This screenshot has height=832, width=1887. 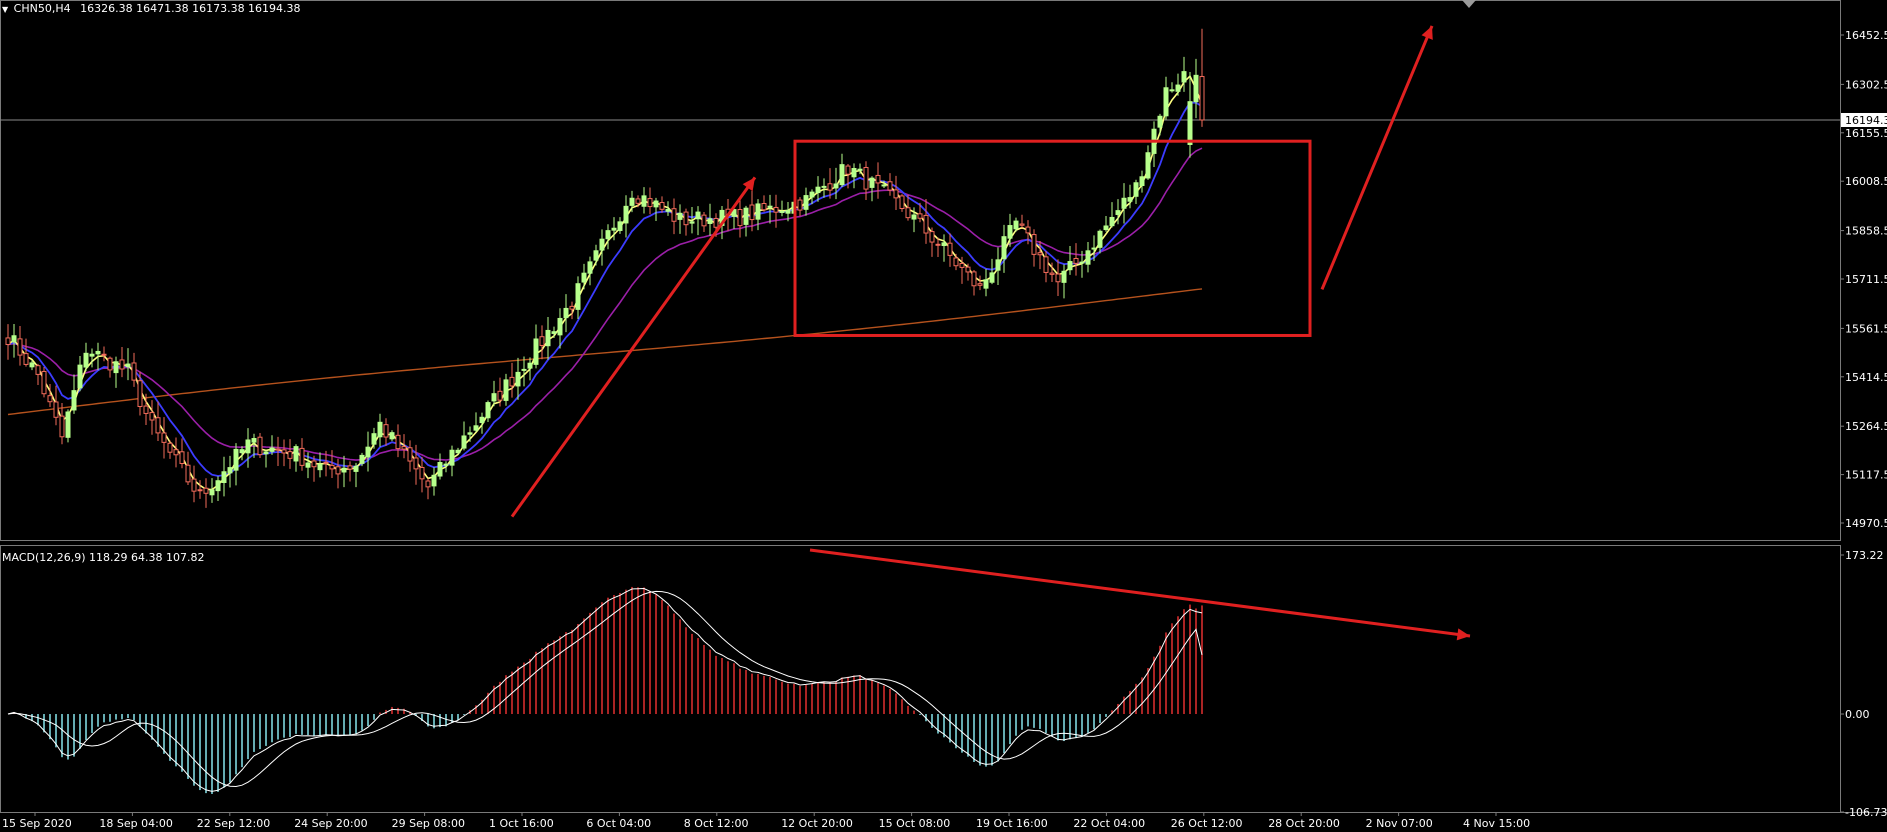 I want to click on time-tick-label: 22 Oct 04:00, so click(x=1109, y=823).